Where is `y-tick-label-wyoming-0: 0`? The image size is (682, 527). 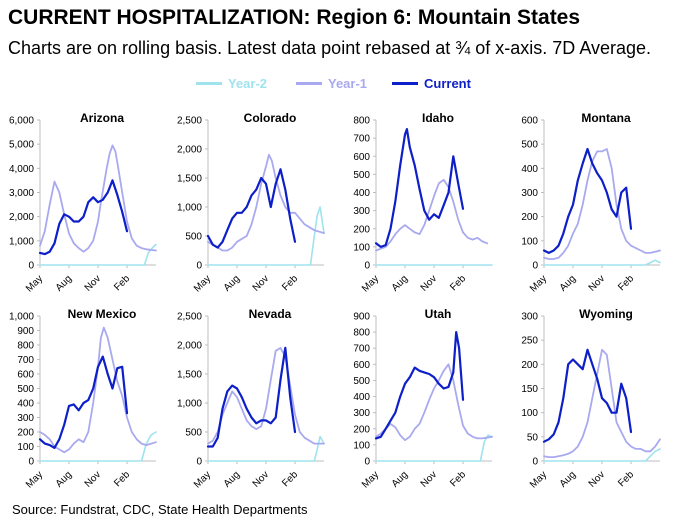 y-tick-label-wyoming-0: 0 is located at coordinates (535, 462).